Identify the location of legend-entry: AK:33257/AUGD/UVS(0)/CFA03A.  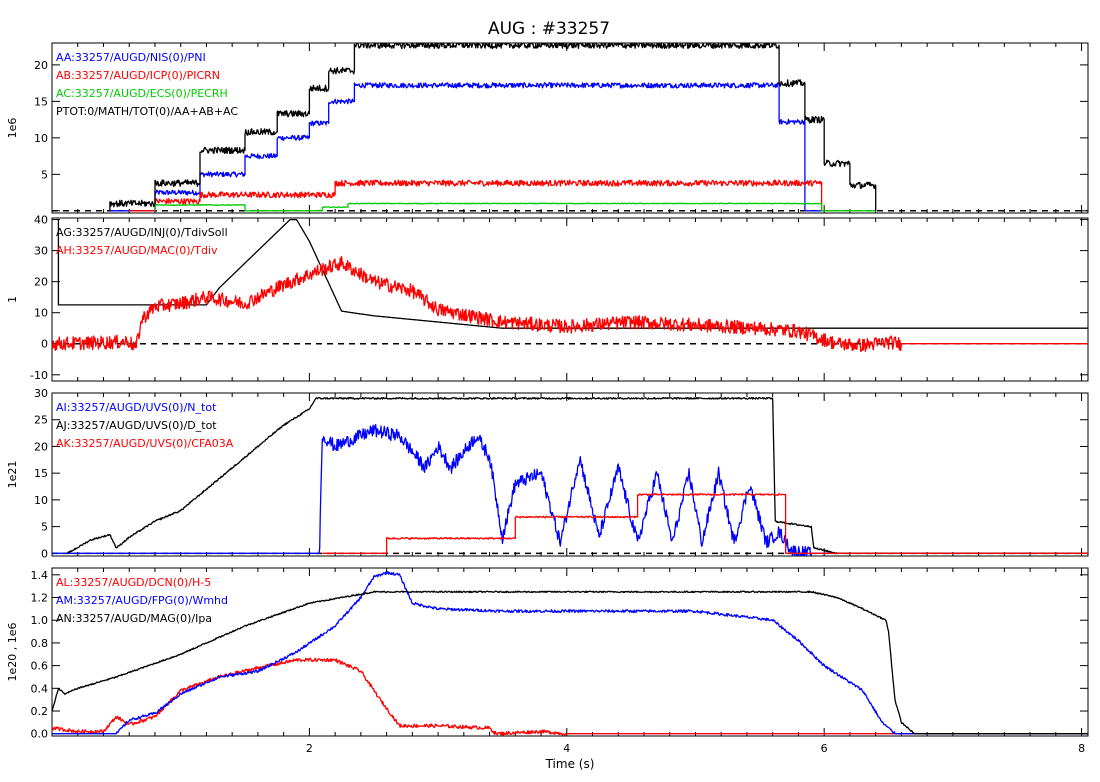
(145, 443).